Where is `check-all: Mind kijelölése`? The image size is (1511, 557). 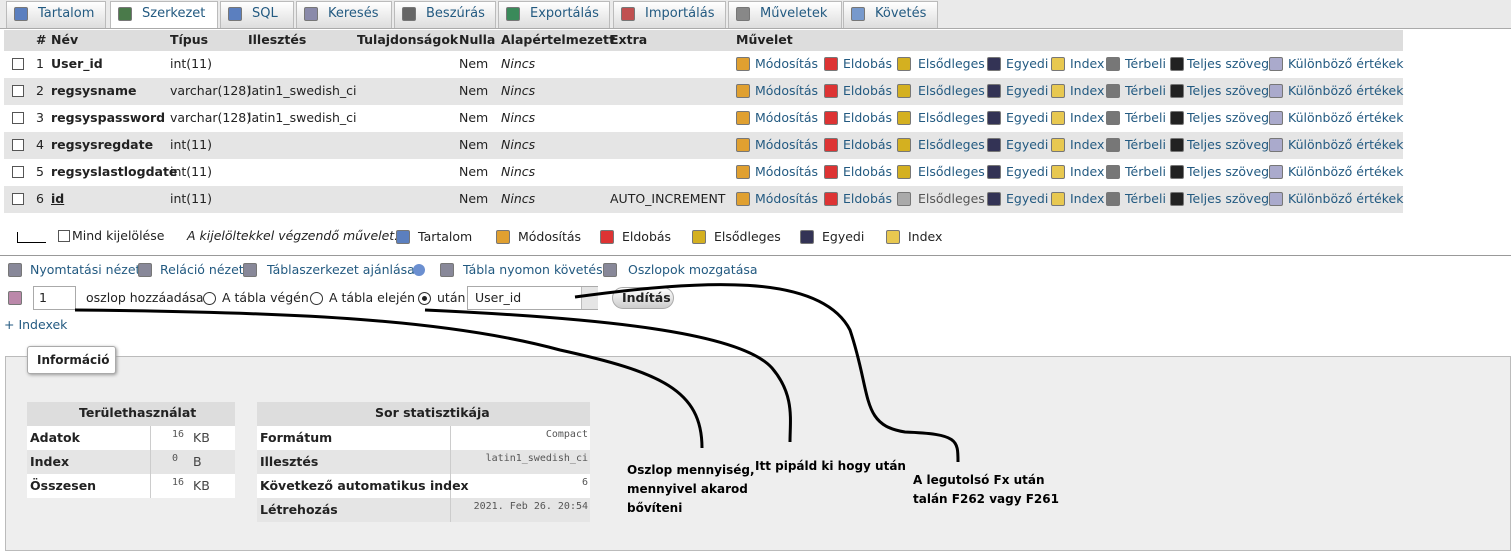 check-all: Mind kijelölése is located at coordinates (118, 235).